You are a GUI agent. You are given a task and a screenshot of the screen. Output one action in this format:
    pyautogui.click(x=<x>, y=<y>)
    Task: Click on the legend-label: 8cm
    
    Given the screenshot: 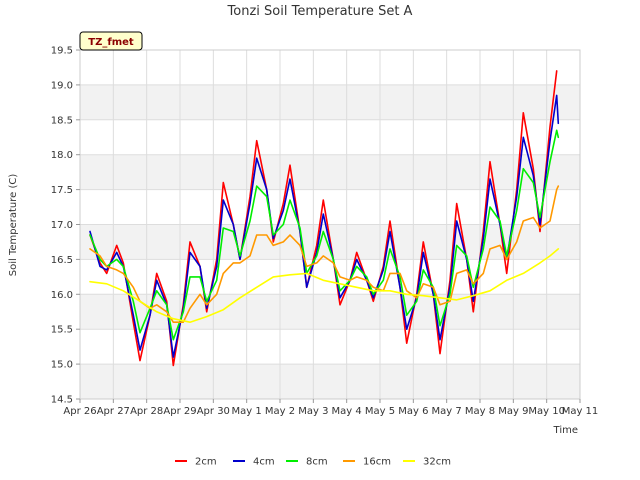 What is the action you would take?
    pyautogui.click(x=317, y=462)
    